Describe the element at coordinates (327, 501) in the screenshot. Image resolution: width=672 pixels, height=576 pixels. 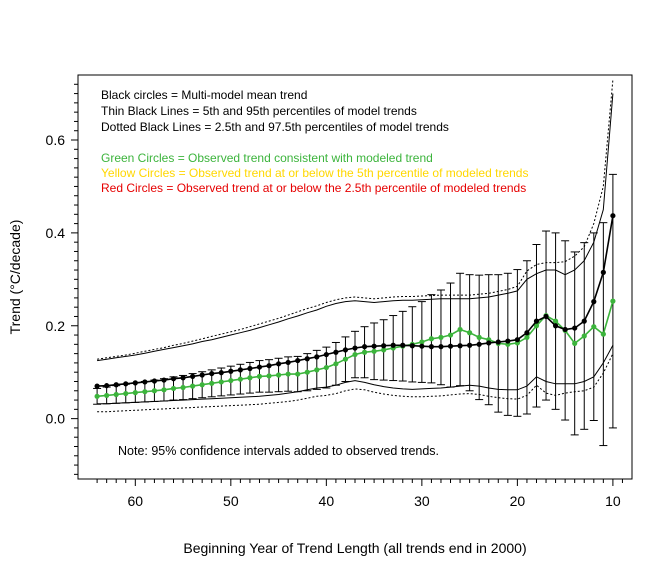
I see `x-tick-label: 40` at that location.